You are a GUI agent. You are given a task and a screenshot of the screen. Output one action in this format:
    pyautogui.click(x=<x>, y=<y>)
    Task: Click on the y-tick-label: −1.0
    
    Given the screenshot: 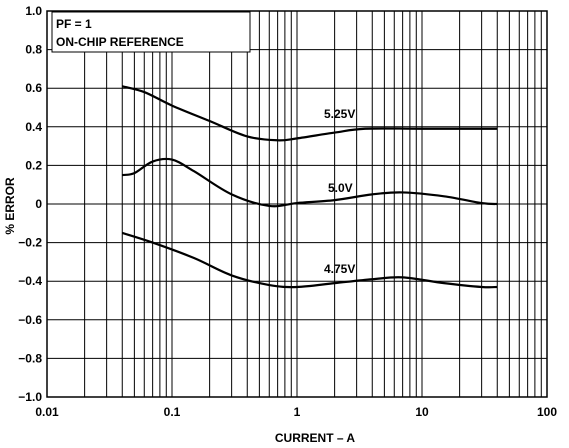 What is the action you would take?
    pyautogui.click(x=30, y=397)
    